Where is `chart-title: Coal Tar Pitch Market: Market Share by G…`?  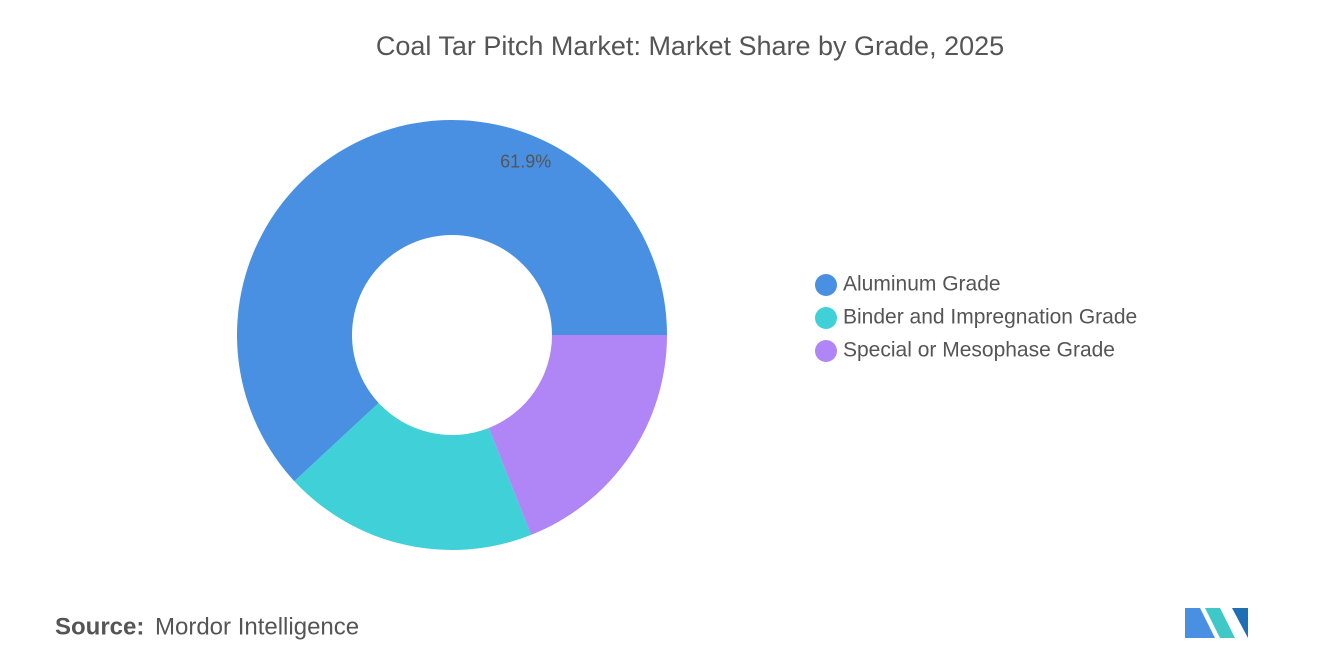 chart-title: Coal Tar Pitch Market: Market Share by G… is located at coordinates (690, 46).